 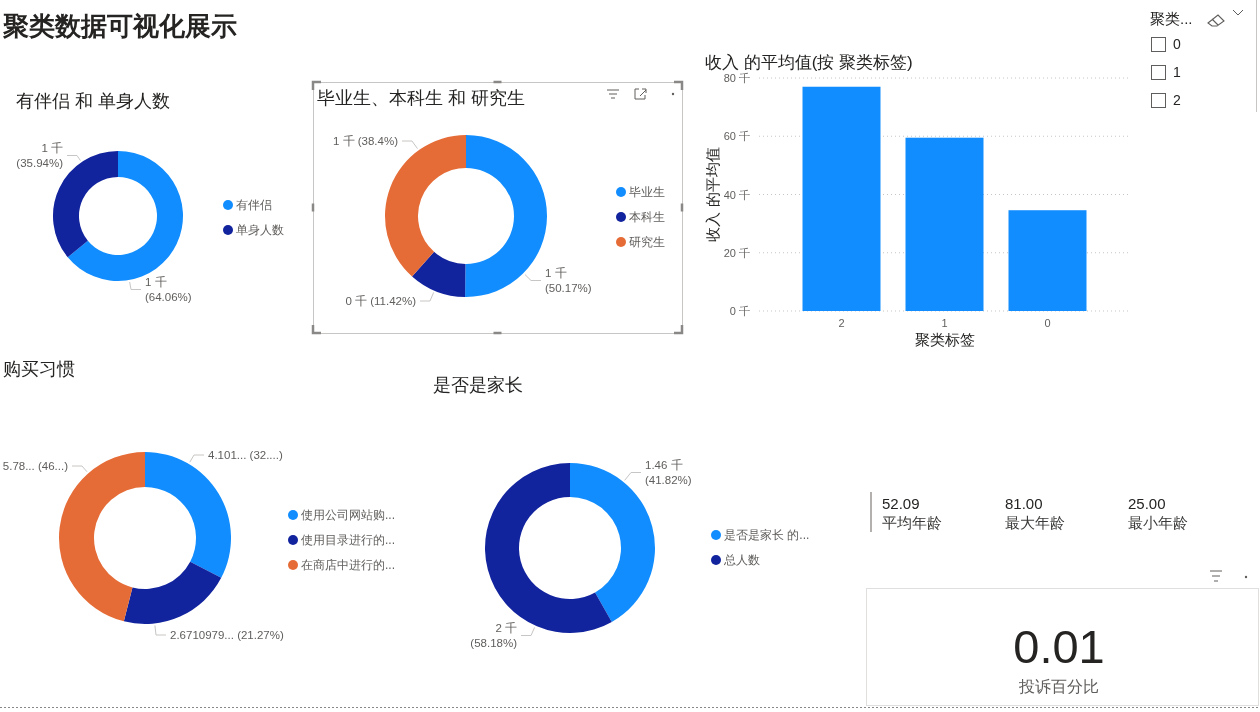 I want to click on title: 聚类数据可视化展示, so click(x=120, y=26).